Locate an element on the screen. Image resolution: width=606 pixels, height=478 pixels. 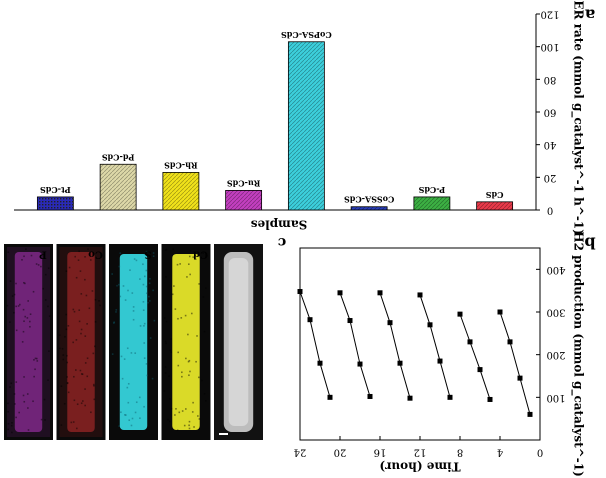
bar-label: P-CdS is located at coordinates (431, 190).